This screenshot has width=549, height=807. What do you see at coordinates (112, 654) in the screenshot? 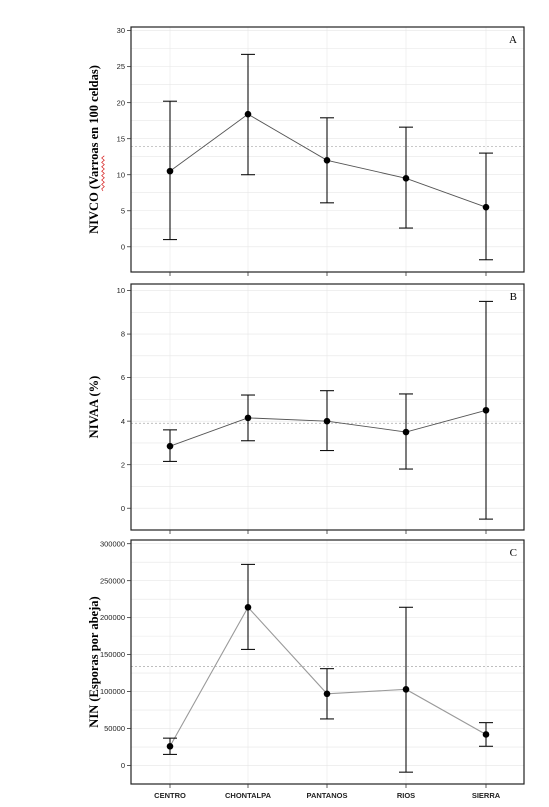
I see `y-tick-label: 150000` at bounding box center [112, 654].